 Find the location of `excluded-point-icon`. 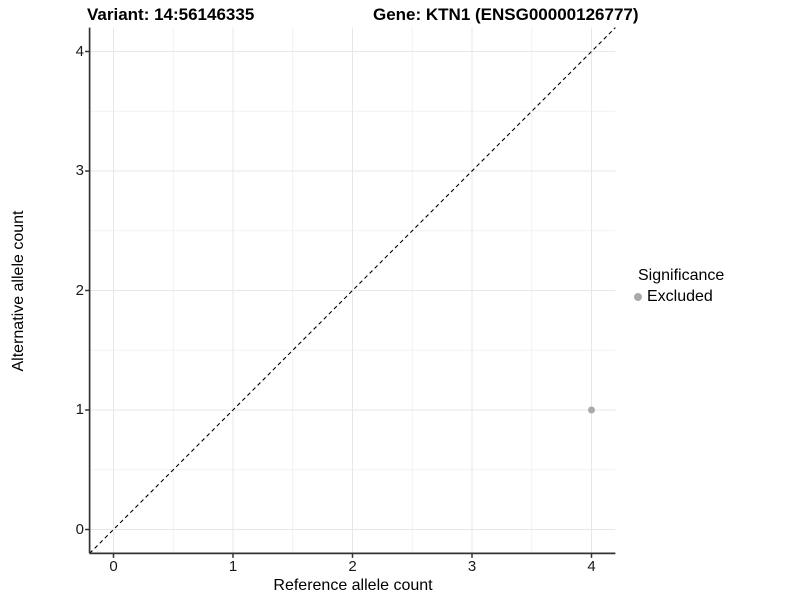

excluded-point-icon is located at coordinates (638, 297).